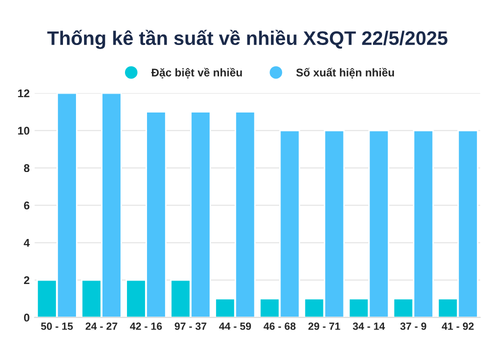 This screenshot has width=495, height=345. Describe the element at coordinates (247, 39) in the screenshot. I see `chart-title: Thống kê tần suất về nhiều XSQT 22/5/2025` at that location.